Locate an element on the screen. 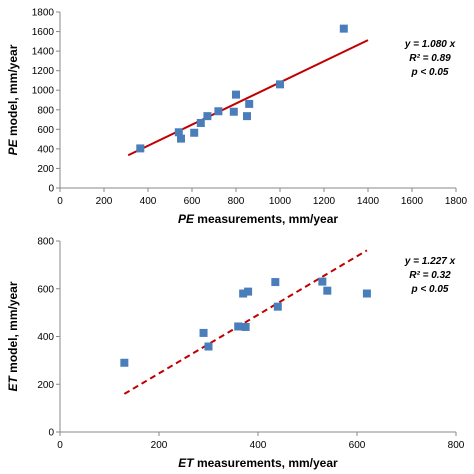 The image size is (474, 474). x-axis-label-italic: ET is located at coordinates (186, 463).